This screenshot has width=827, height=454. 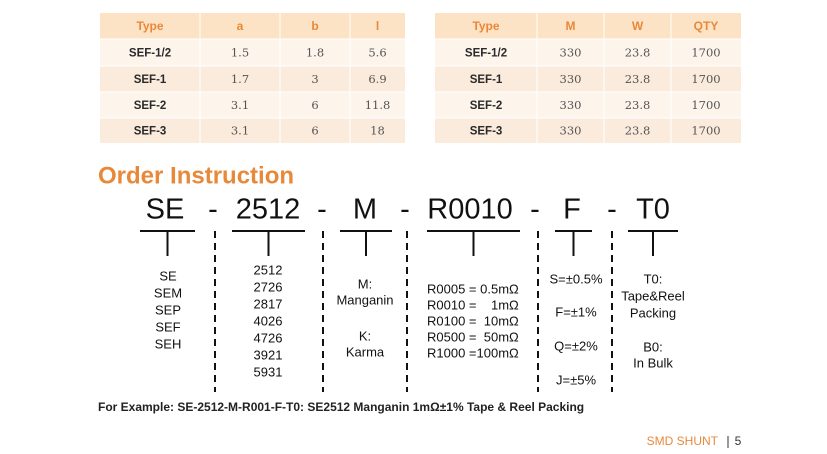 I want to click on description: 5931, so click(x=268, y=371).